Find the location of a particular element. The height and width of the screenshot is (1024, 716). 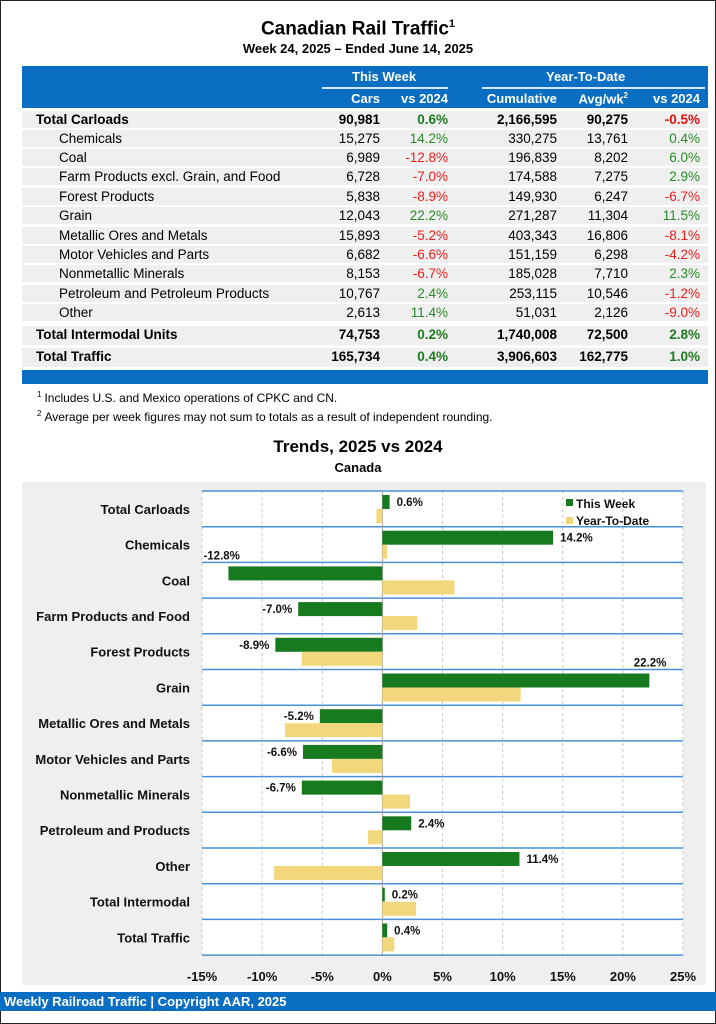

data-label: -5.2% is located at coordinates (299, 717).